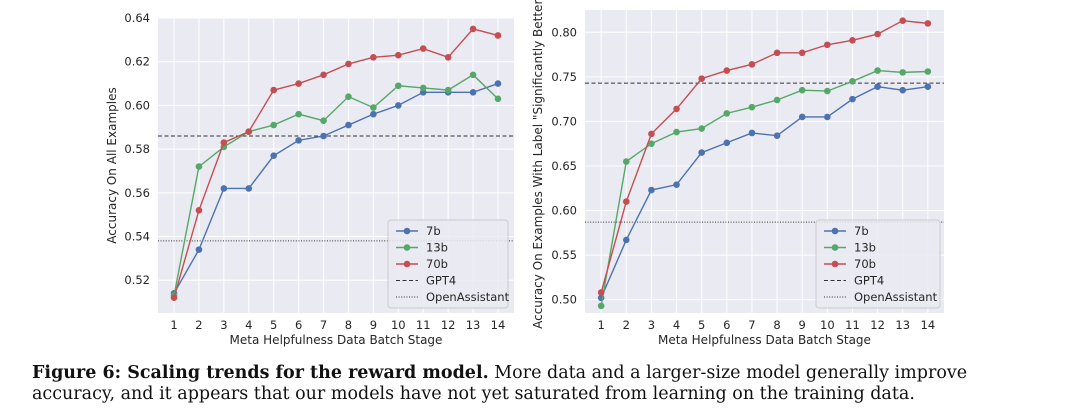 The width and height of the screenshot is (1080, 420). What do you see at coordinates (564, 121) in the screenshot?
I see `y-tick-label: 0.70` at bounding box center [564, 121].